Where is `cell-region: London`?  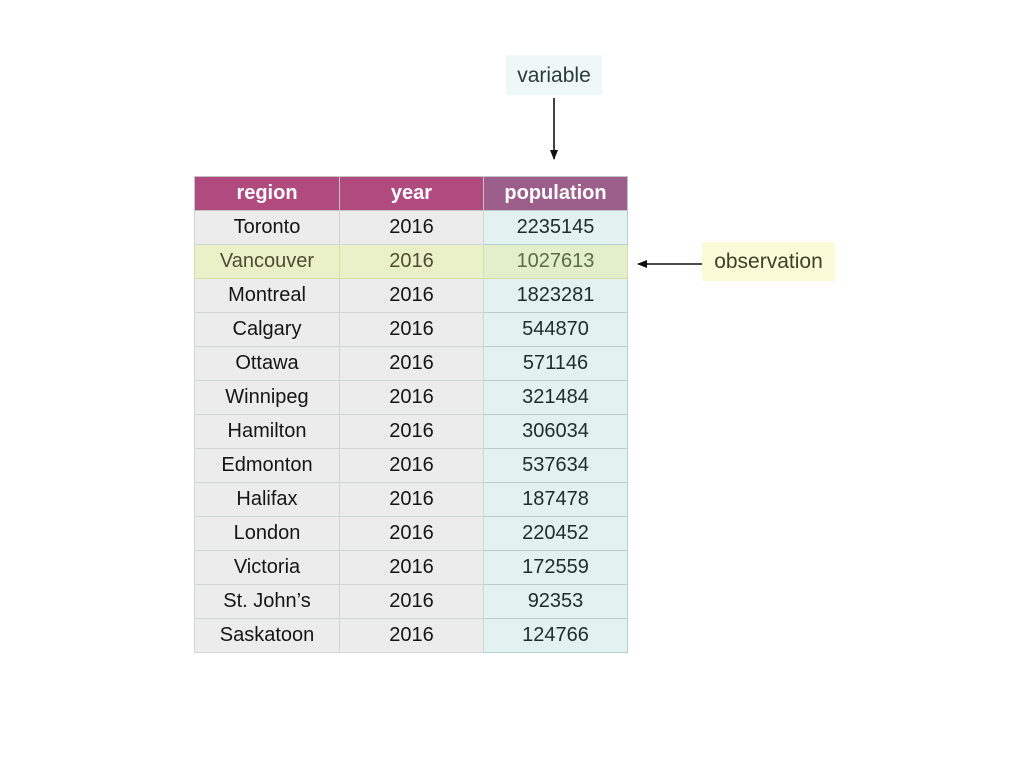 cell-region: London is located at coordinates (267, 533).